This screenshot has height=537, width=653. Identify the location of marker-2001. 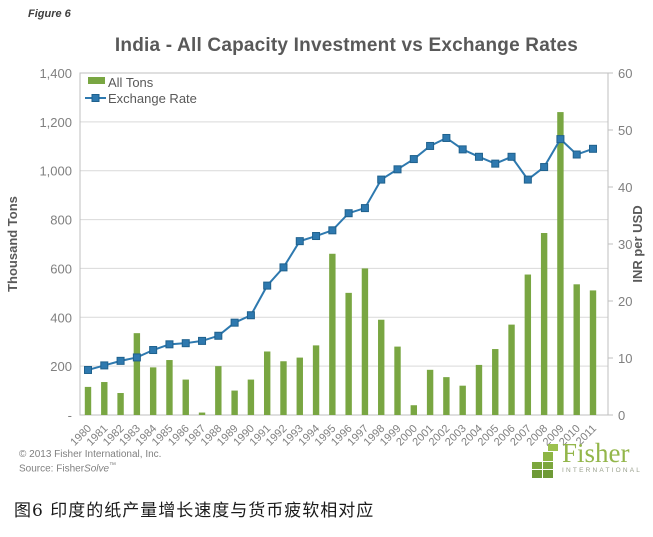
(430, 145).